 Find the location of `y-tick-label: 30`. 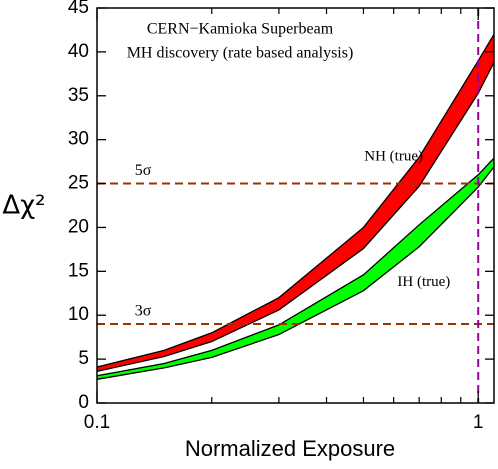

y-tick-label: 30 is located at coordinates (78, 139).